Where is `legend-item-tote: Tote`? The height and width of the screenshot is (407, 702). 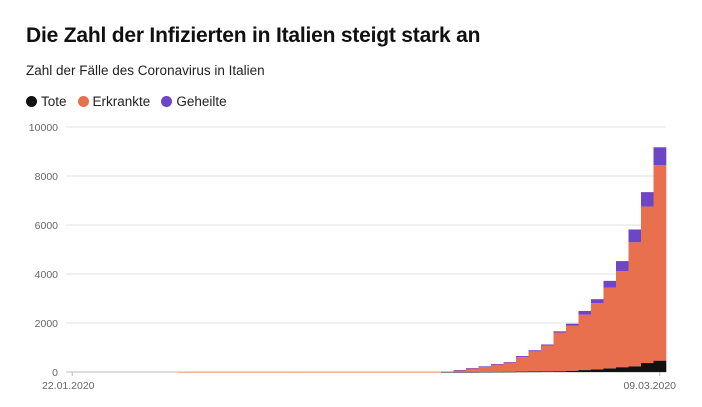
legend-item-tote: Tote is located at coordinates (46, 101).